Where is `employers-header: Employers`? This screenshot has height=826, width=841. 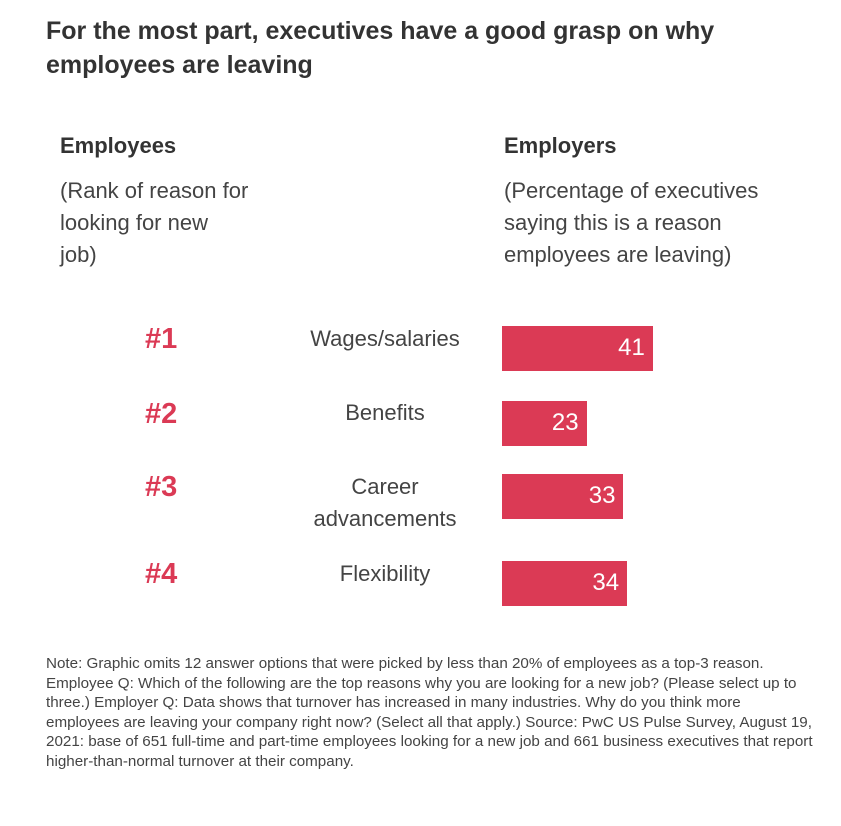
employers-header: Employers is located at coordinates (560, 145).